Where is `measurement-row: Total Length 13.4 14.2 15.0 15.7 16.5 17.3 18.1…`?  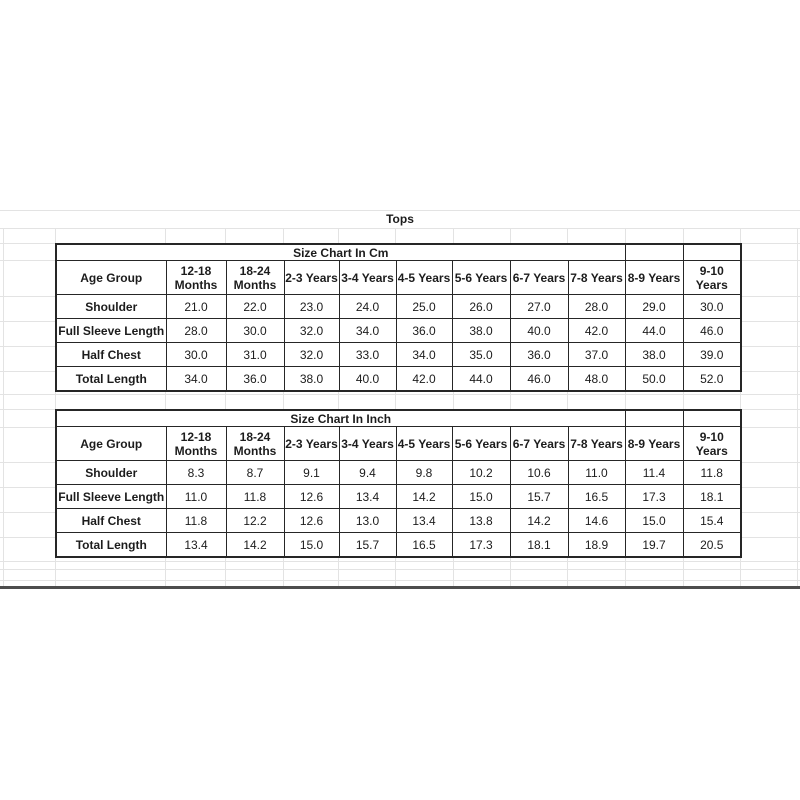
measurement-row: Total Length 13.4 14.2 15.0 15.7 16.5 17.3 18.1… is located at coordinates (398, 545).